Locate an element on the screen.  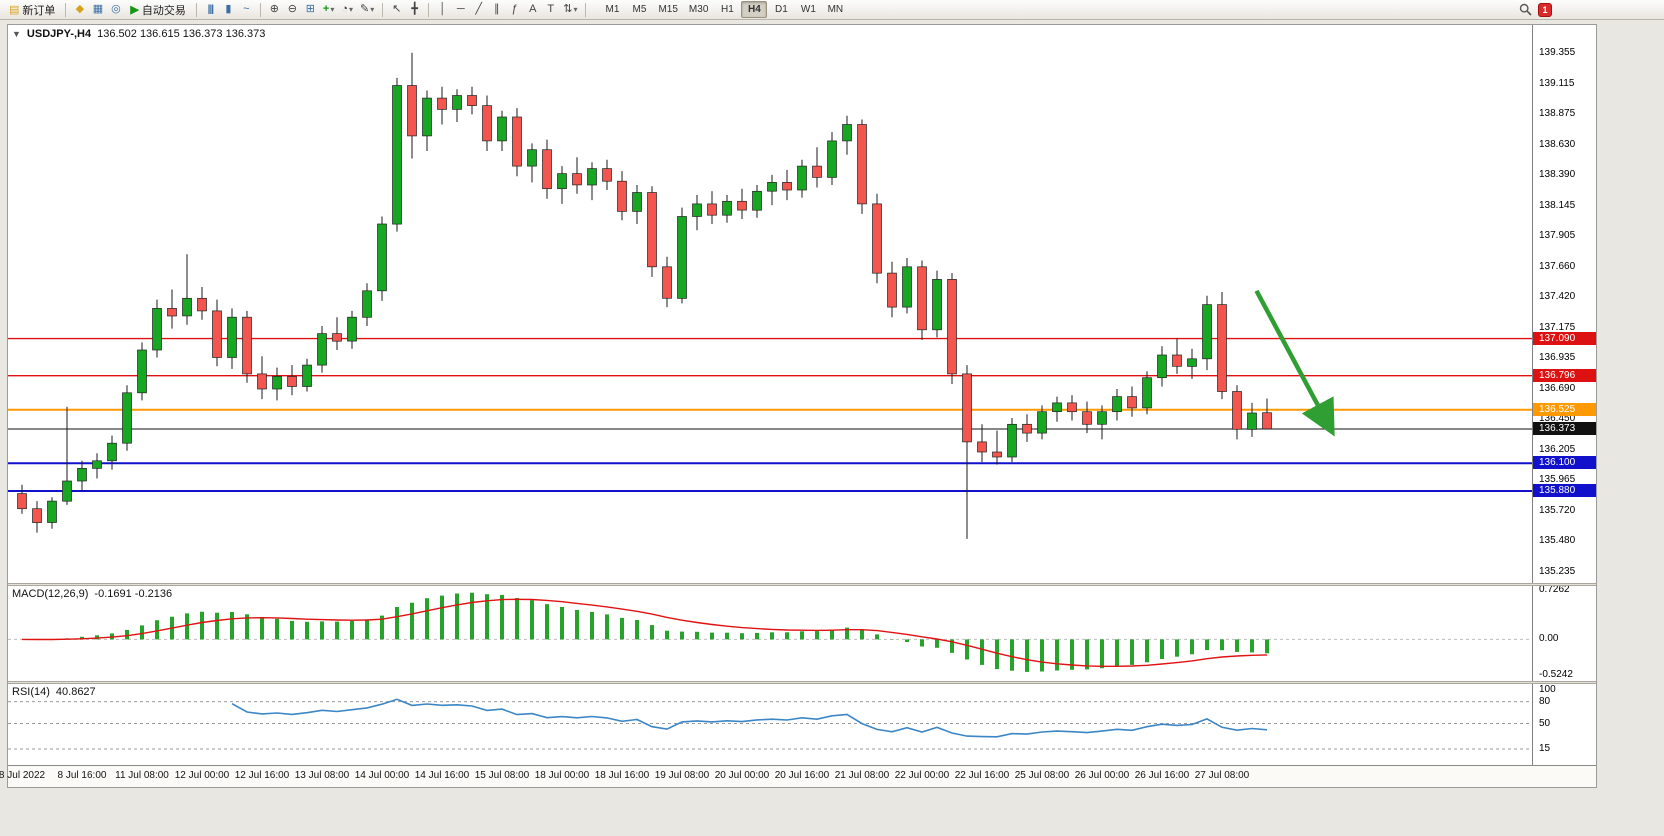
timeframe-button-m30: M30 is located at coordinates (698, 9).